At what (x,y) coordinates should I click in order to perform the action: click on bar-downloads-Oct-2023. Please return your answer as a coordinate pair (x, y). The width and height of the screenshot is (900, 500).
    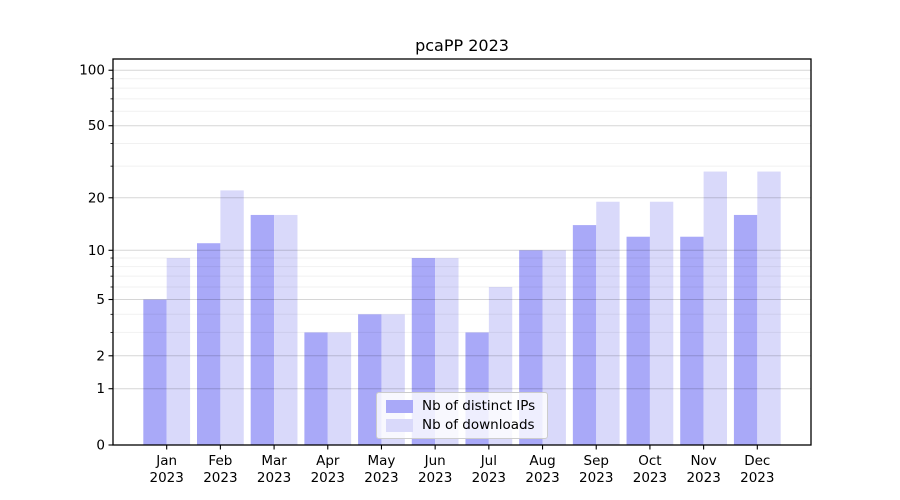
    Looking at the image, I should click on (661, 323).